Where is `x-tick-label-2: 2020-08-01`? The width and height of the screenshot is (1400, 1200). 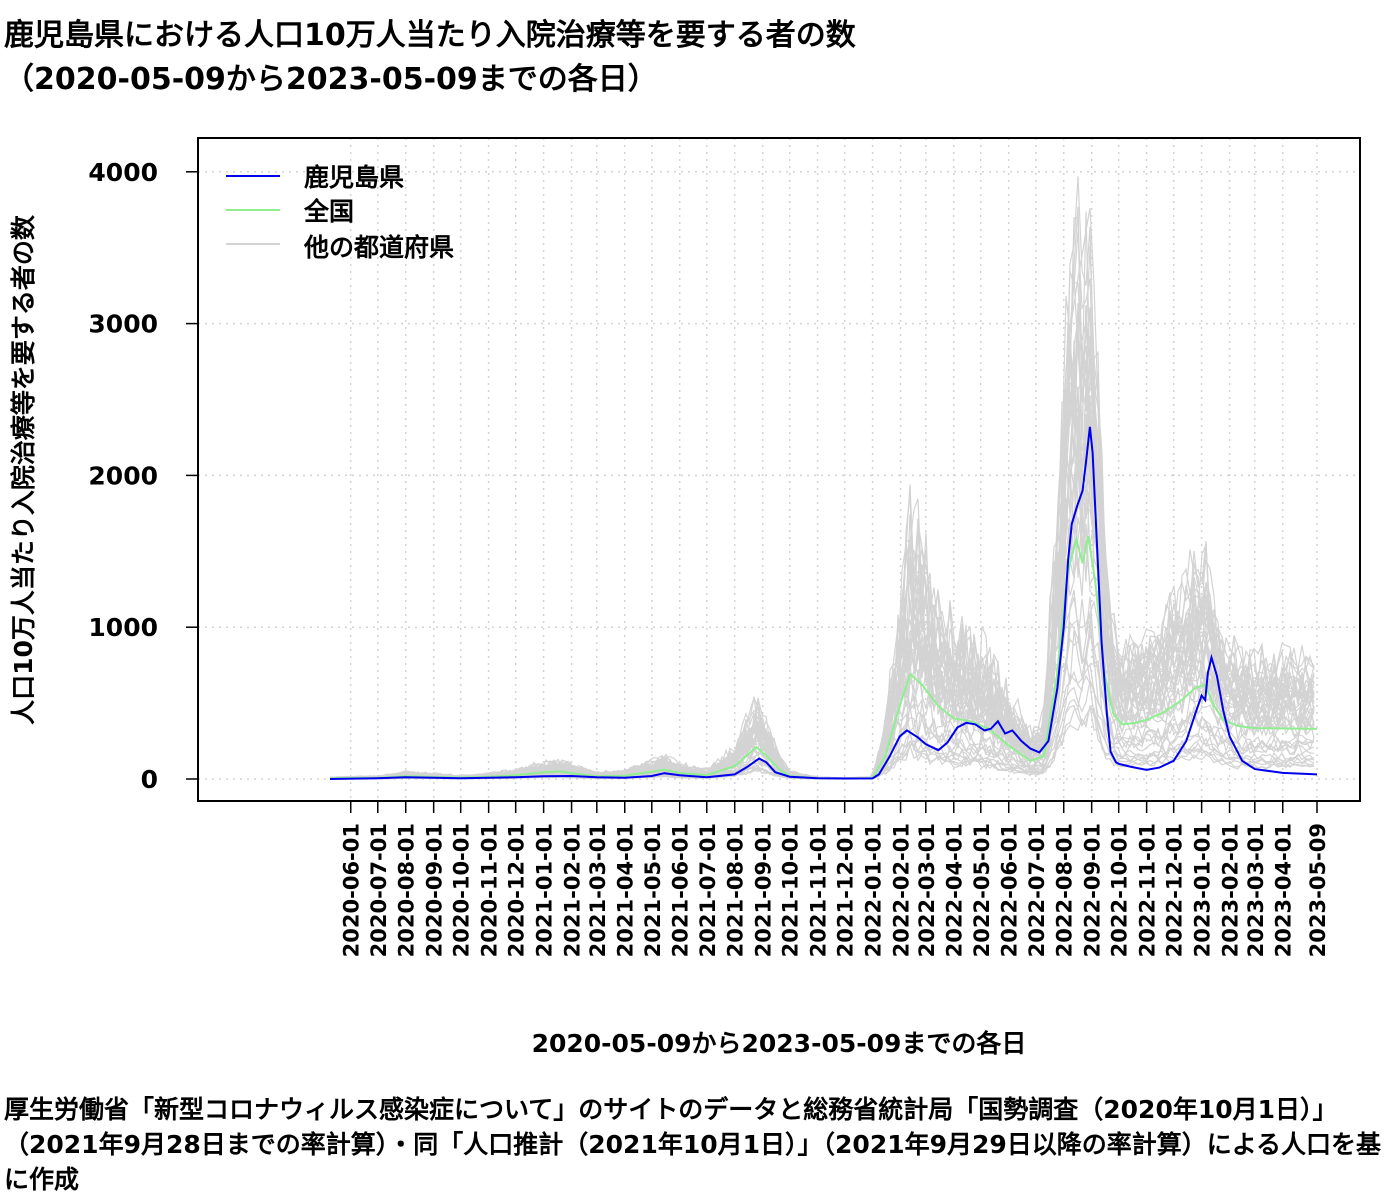 x-tick-label-2: 2020-08-01 is located at coordinates (407, 890).